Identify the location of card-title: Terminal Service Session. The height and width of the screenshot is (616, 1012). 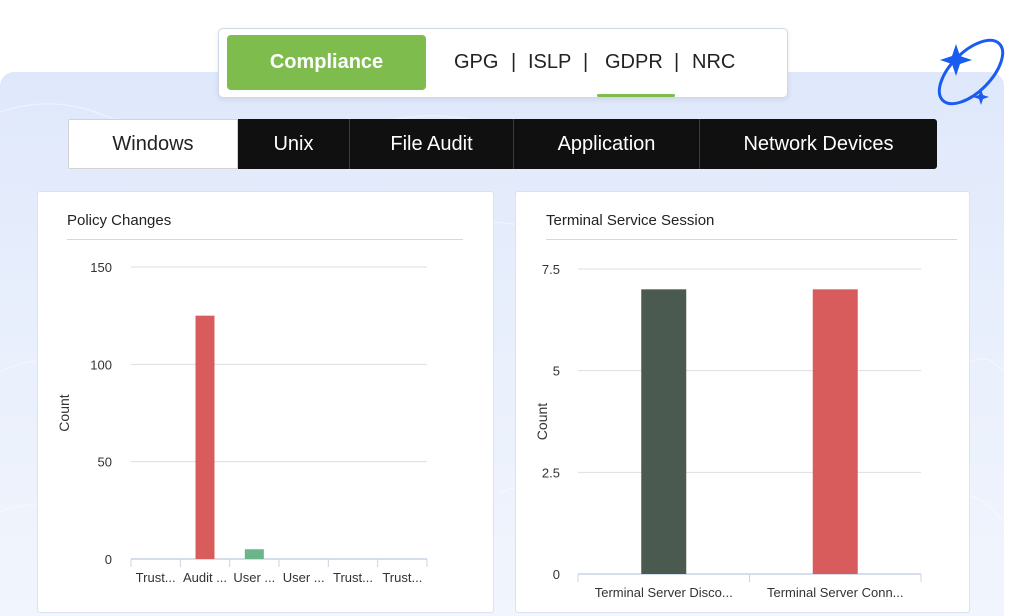
(630, 220).